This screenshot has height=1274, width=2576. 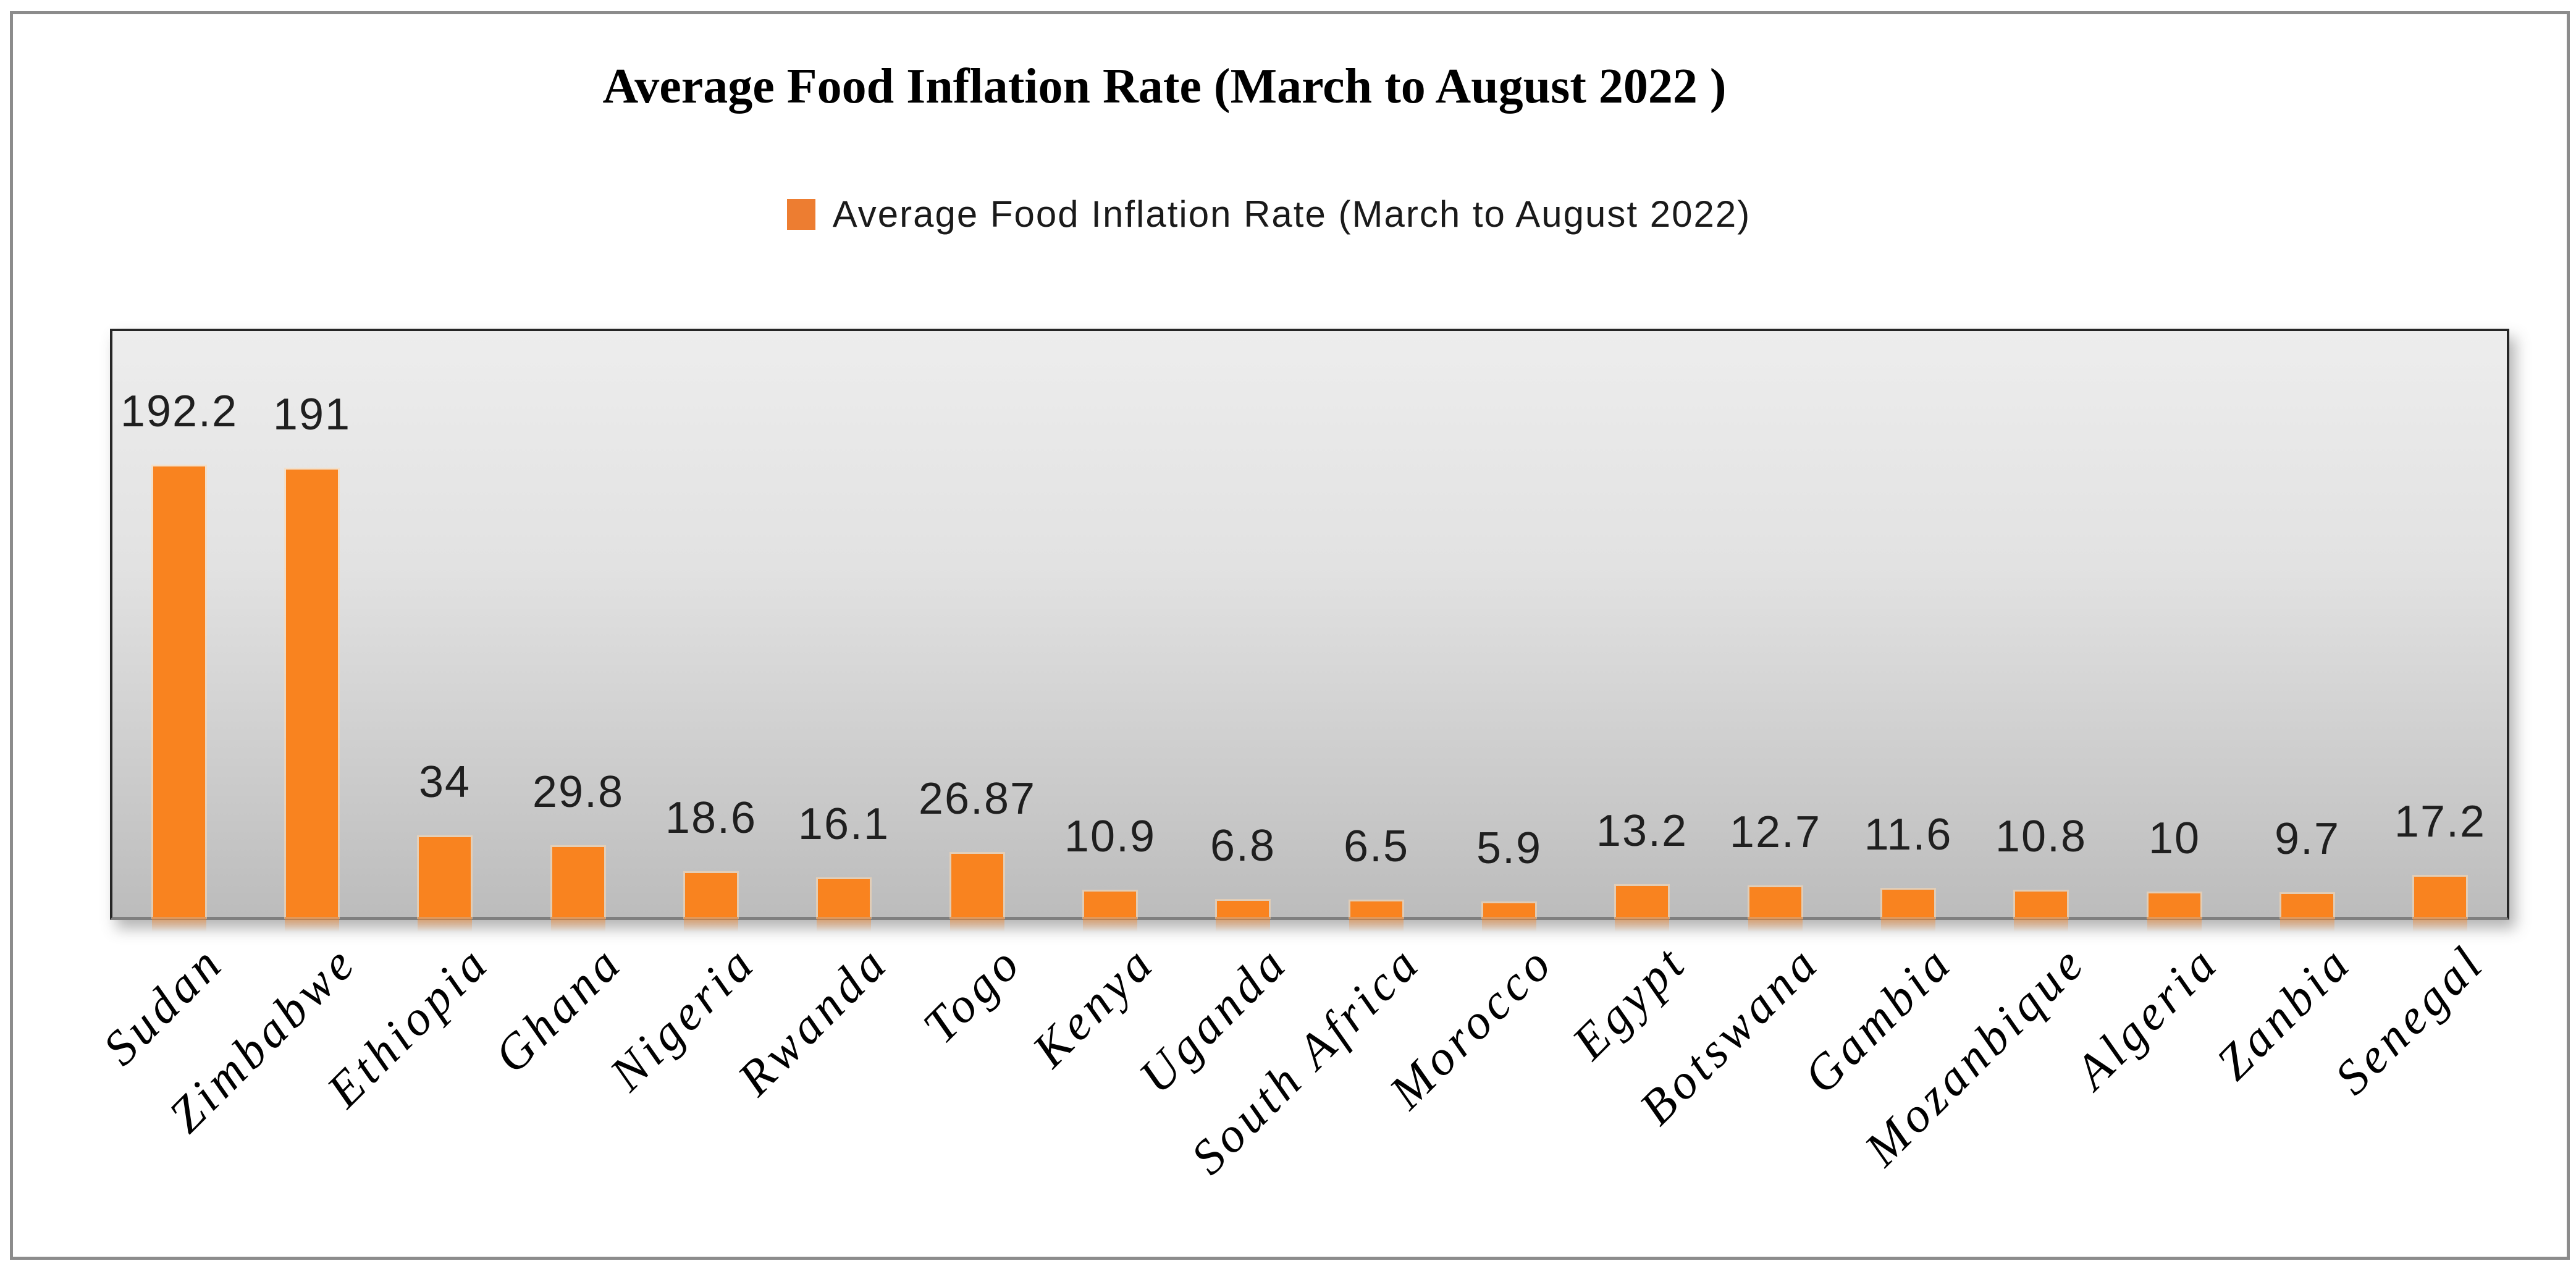 What do you see at coordinates (311, 414) in the screenshot?
I see `bar-value-label: 191` at bounding box center [311, 414].